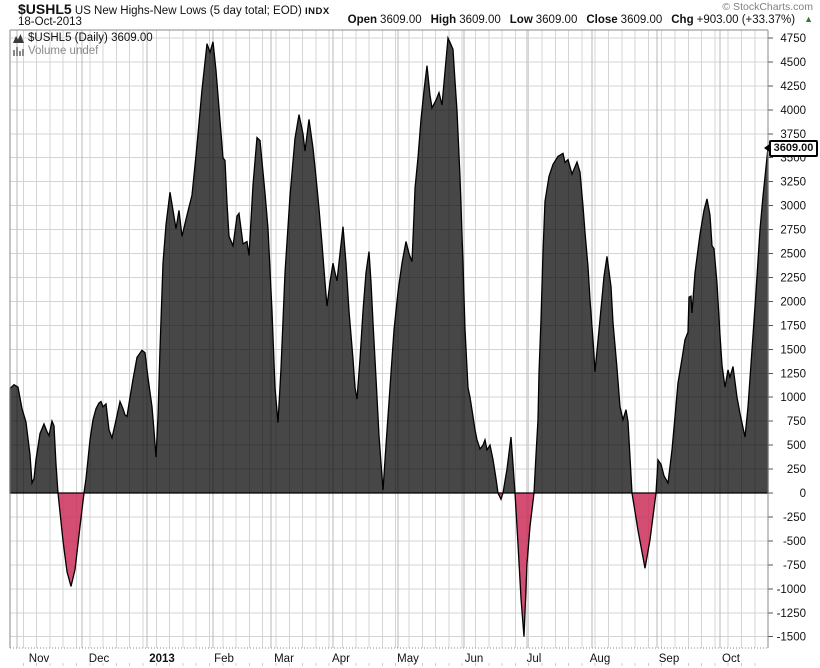 The image size is (820, 668). I want to click on volume-bars-icon, so click(18, 51).